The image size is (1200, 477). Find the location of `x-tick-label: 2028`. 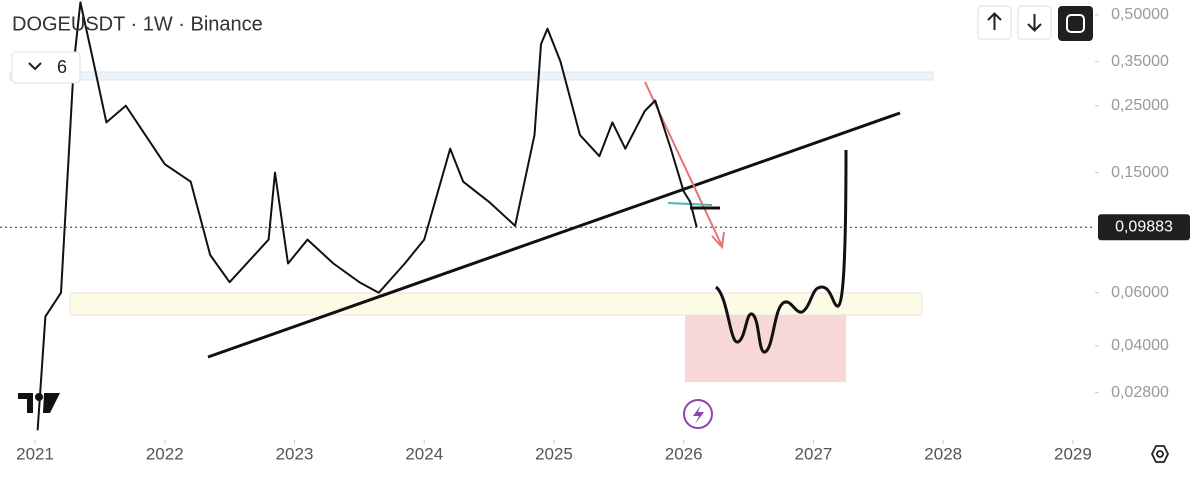

x-tick-label: 2028 is located at coordinates (943, 453).